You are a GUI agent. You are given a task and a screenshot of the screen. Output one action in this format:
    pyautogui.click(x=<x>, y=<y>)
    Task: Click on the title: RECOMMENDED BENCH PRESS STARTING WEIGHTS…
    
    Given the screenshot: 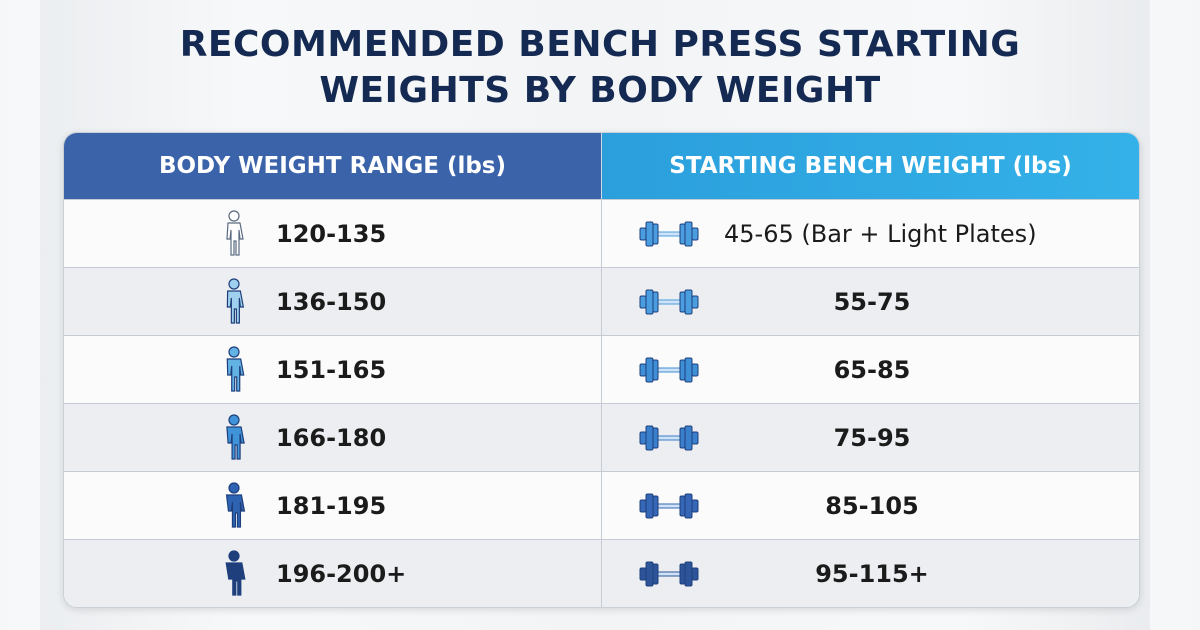 What is the action you would take?
    pyautogui.click(x=600, y=67)
    